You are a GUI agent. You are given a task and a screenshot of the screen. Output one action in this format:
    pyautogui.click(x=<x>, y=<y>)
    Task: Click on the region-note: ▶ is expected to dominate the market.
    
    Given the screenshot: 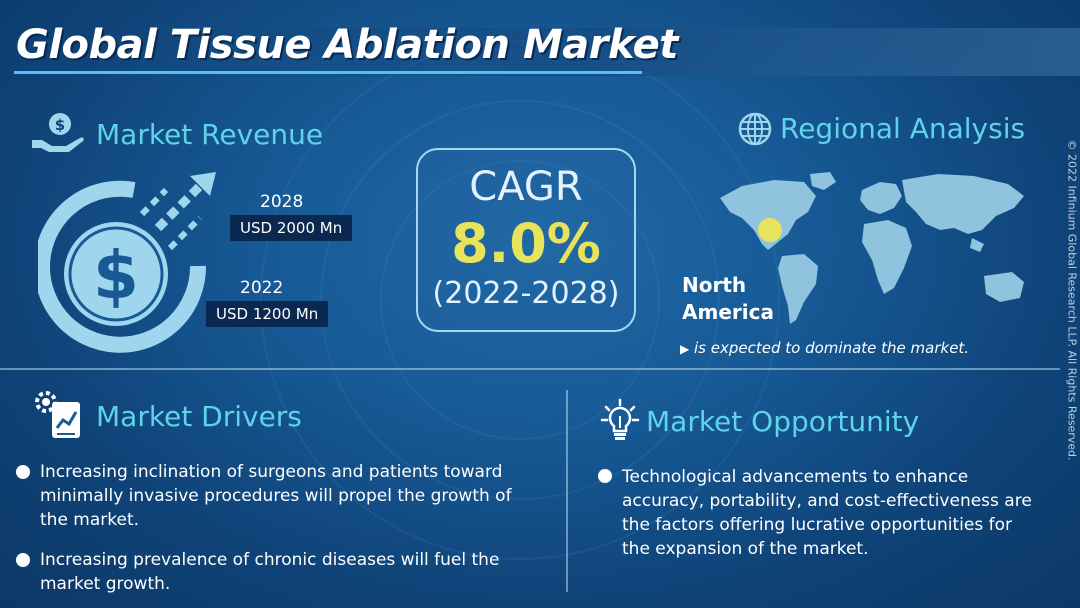 What is the action you would take?
    pyautogui.click(x=824, y=348)
    